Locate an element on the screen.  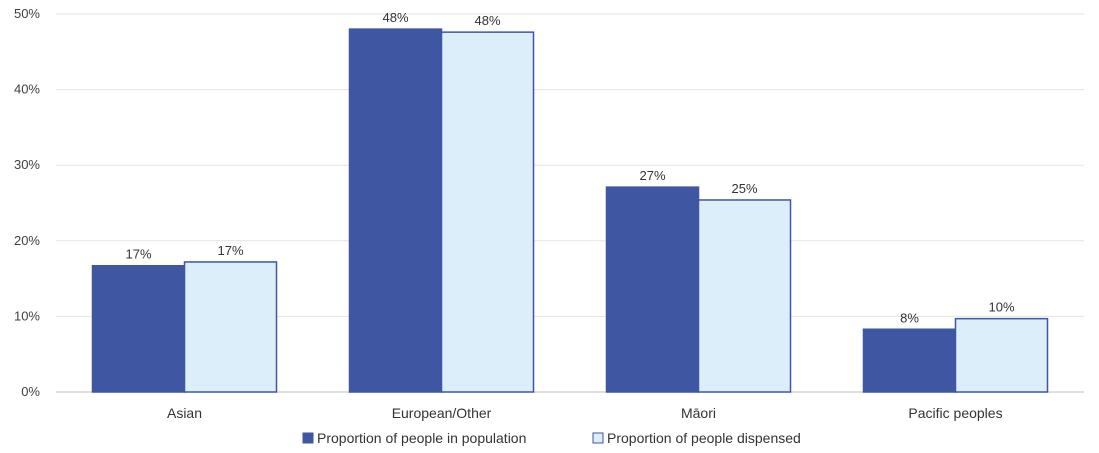
data-label-pacific-peoples-series-1: 10% is located at coordinates (1001, 307).